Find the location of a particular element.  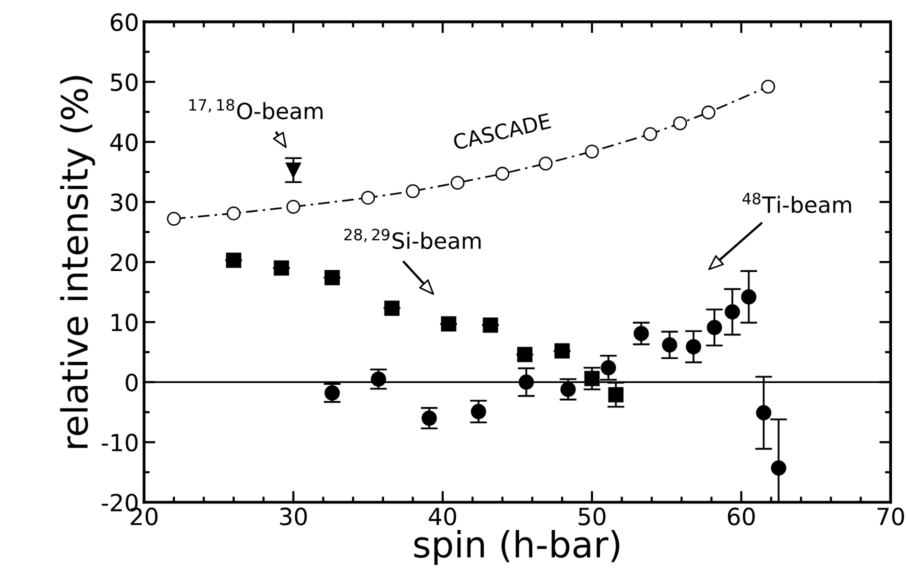

y-tick-label: 0 is located at coordinates (132, 383).